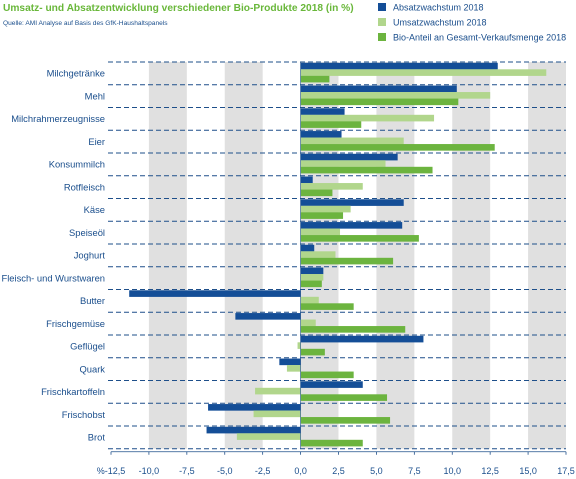 Image resolution: width=576 pixels, height=479 pixels. What do you see at coordinates (528, 471) in the screenshot?
I see `x-tick-label: 15,0` at bounding box center [528, 471].